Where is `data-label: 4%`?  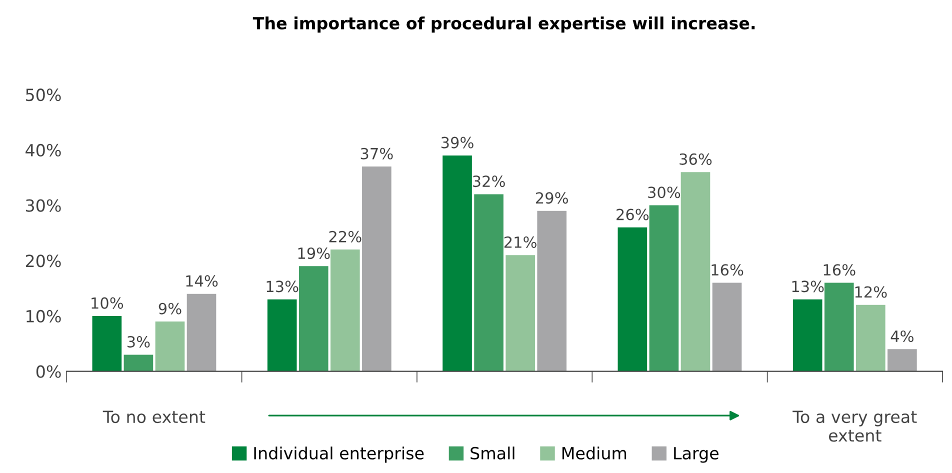 data-label: 4% is located at coordinates (902, 336).